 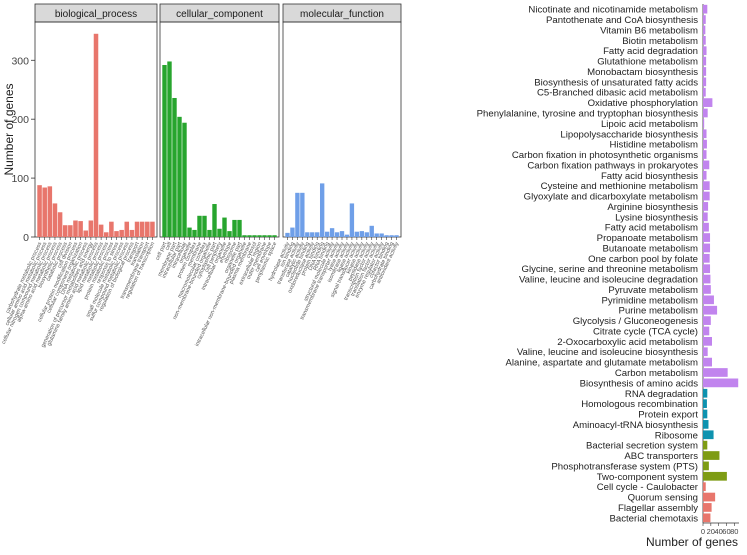 What do you see at coordinates (643, 259) in the screenshot?
I see `category-label: One carbon pool by folate` at bounding box center [643, 259].